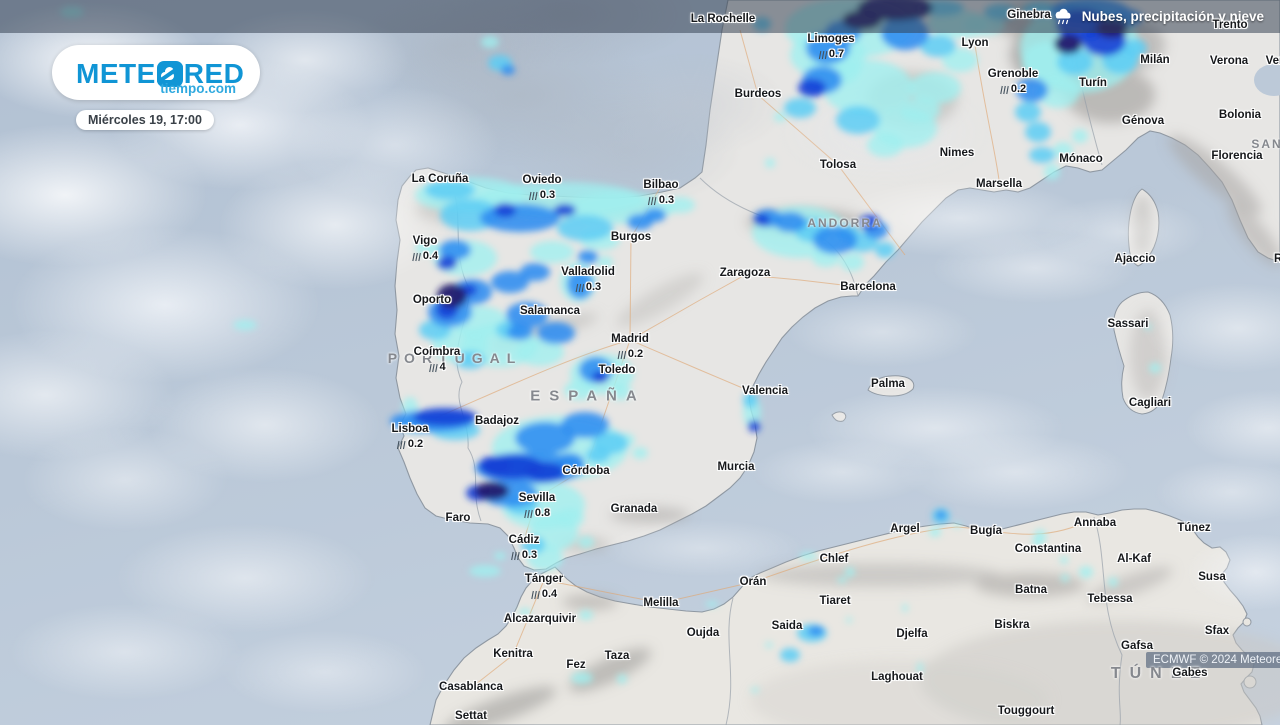 This screenshot has width=1280, height=725. Describe the element at coordinates (1213, 660) in the screenshot. I see `attribution-watermark: ECMWF © 2024 Meteored` at that location.